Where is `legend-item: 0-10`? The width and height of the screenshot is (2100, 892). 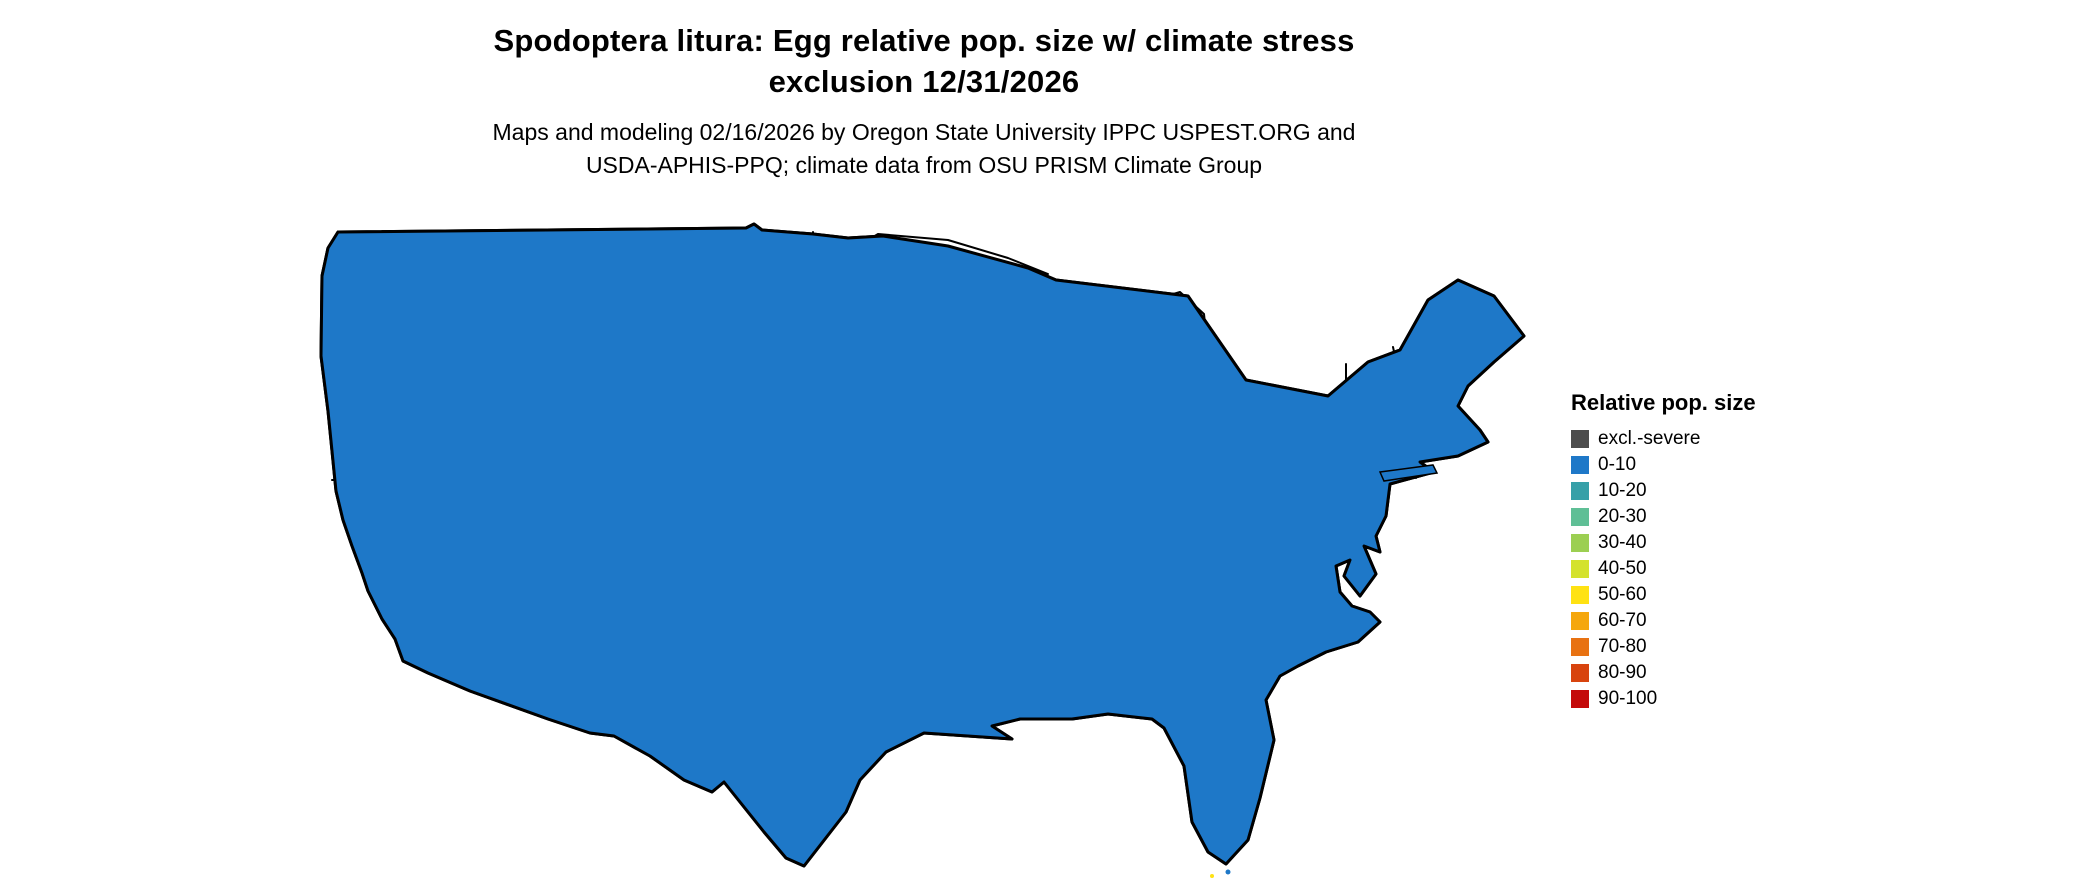
legend-item: 0-10 is located at coordinates (1701, 464).